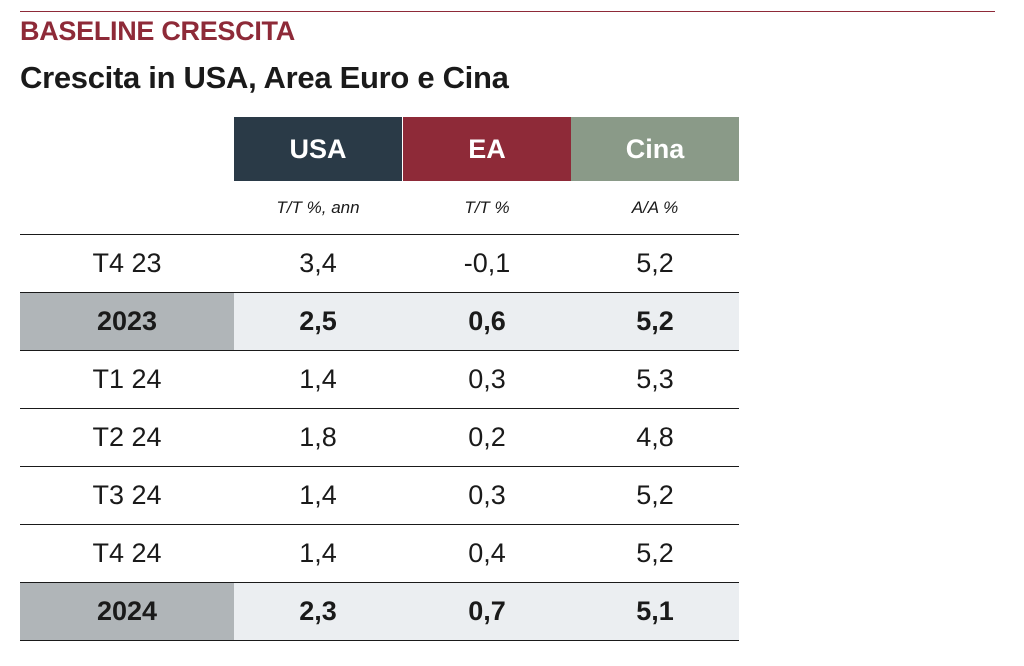 The image size is (1024, 666). I want to click on row-label: T1 24, so click(127, 379).